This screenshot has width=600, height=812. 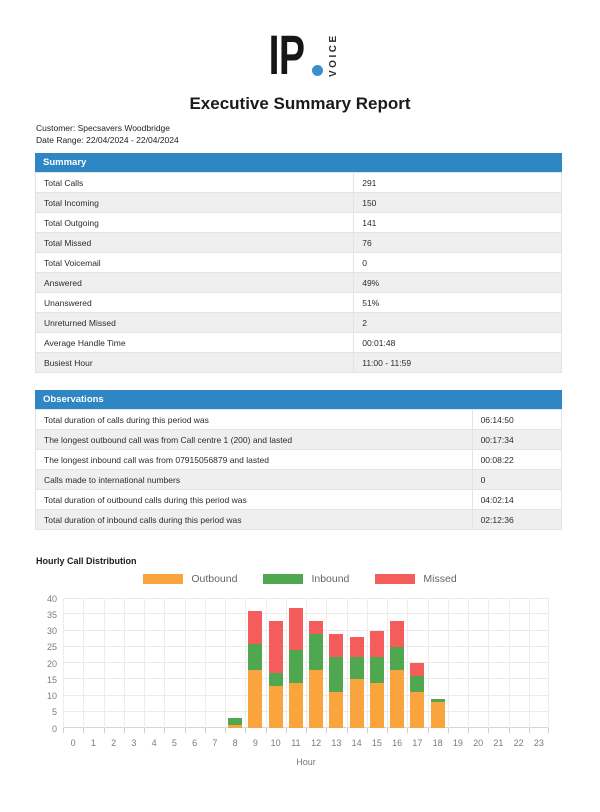 I want to click on summary-row-label: Busiest Hour, so click(x=194, y=362).